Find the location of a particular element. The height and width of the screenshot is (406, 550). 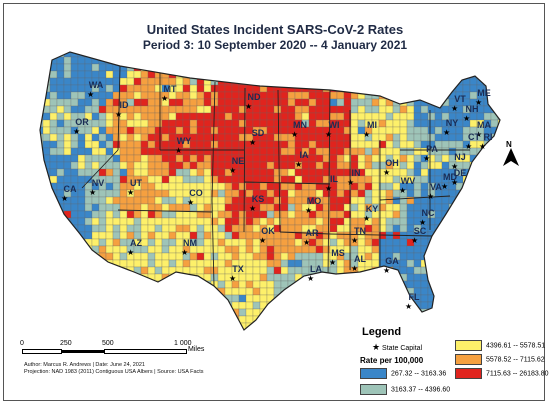

legend-swatch is located at coordinates (373, 389).